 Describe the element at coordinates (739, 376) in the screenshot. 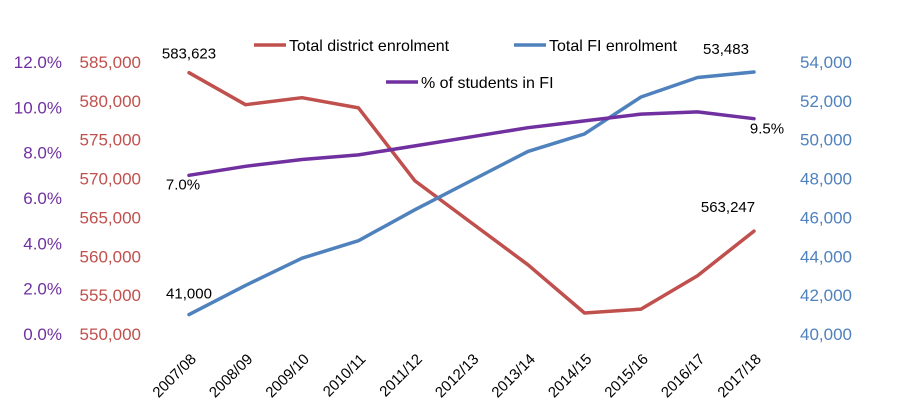

I see `x-tick-label: 2017/18` at that location.